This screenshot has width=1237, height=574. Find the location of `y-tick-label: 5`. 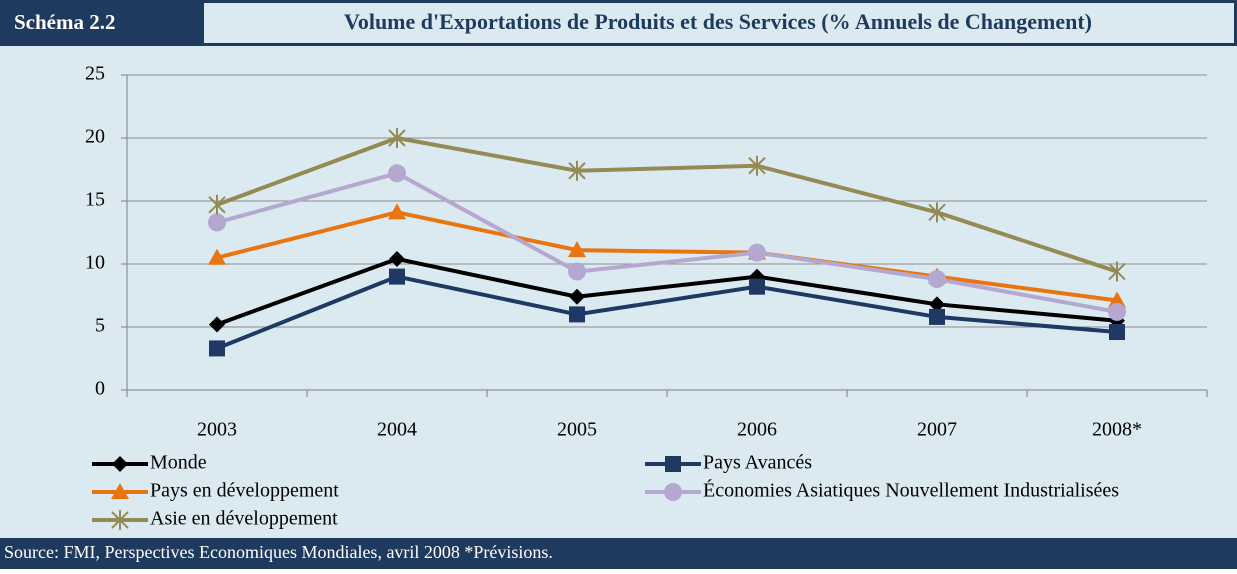

y-tick-label: 5 is located at coordinates (100, 326).